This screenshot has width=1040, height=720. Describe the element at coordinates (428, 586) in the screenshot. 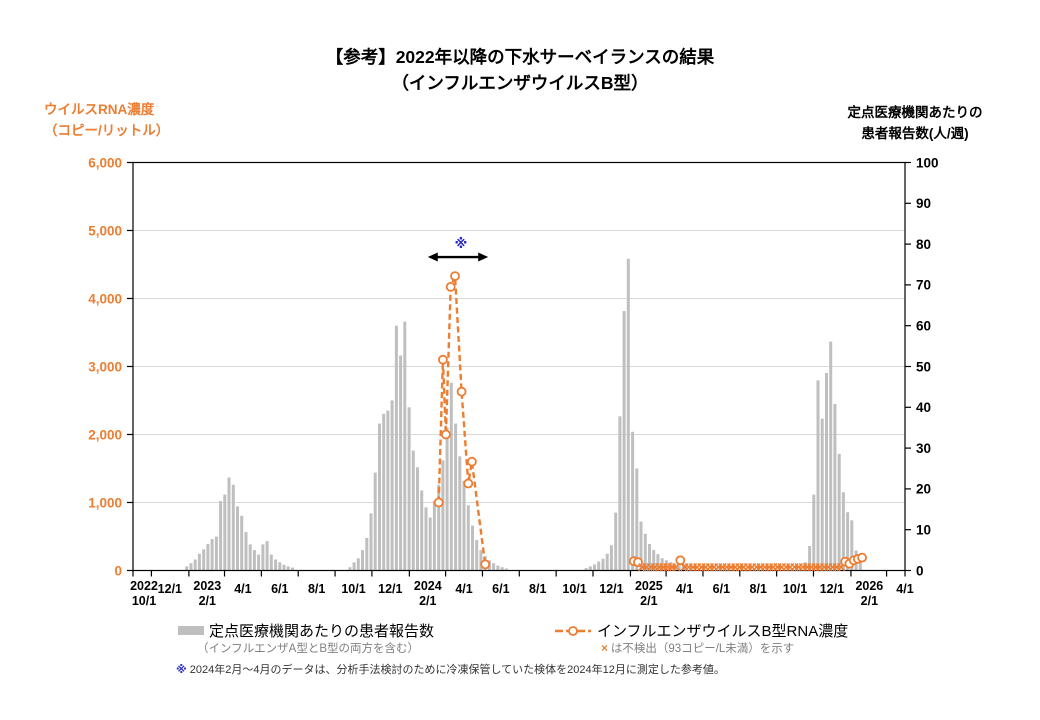

I see `svg-text: 2024` at that location.